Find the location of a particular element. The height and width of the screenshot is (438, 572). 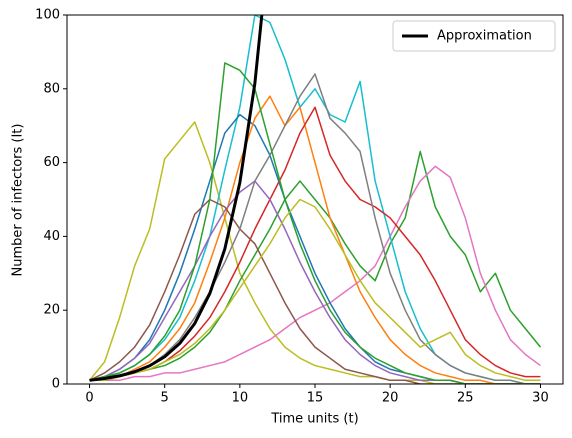

y-tick-label: 80 is located at coordinates (51, 88).